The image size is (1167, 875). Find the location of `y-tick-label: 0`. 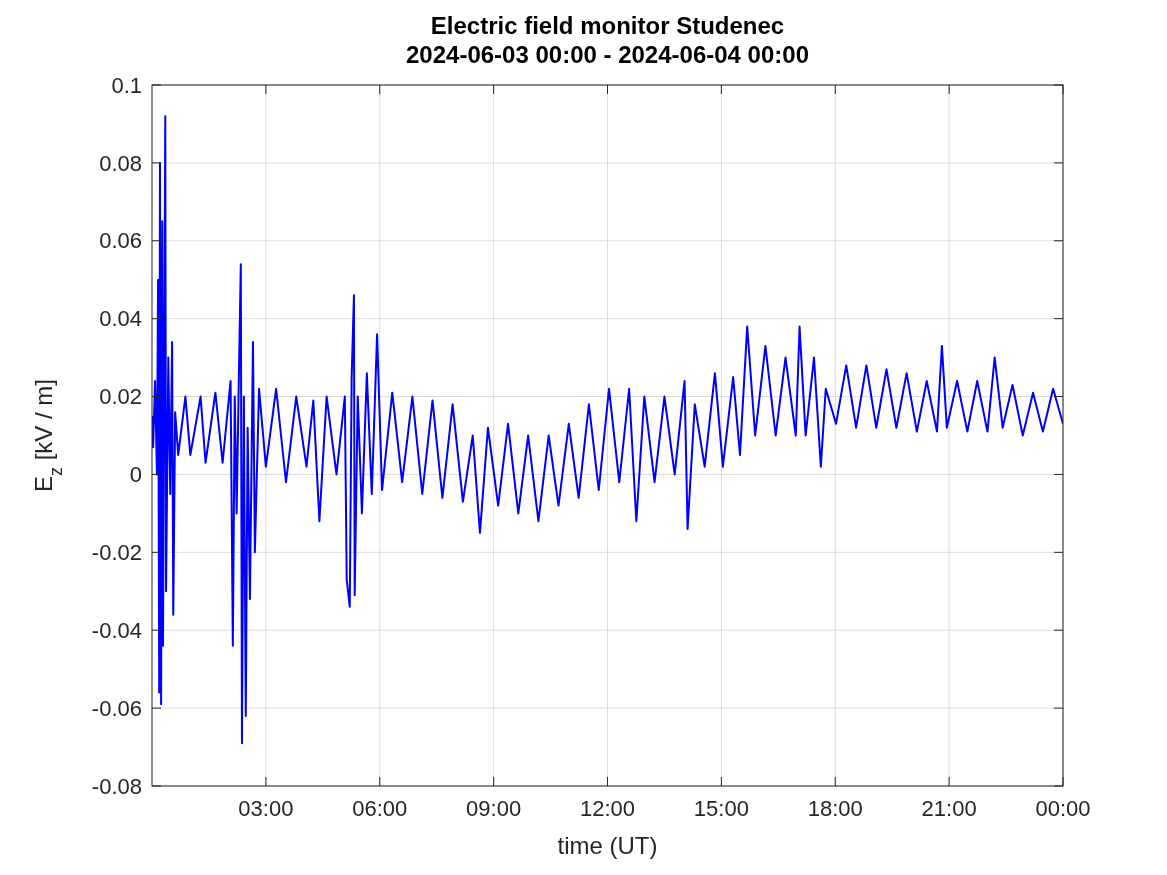

y-tick-label: 0 is located at coordinates (135, 475).